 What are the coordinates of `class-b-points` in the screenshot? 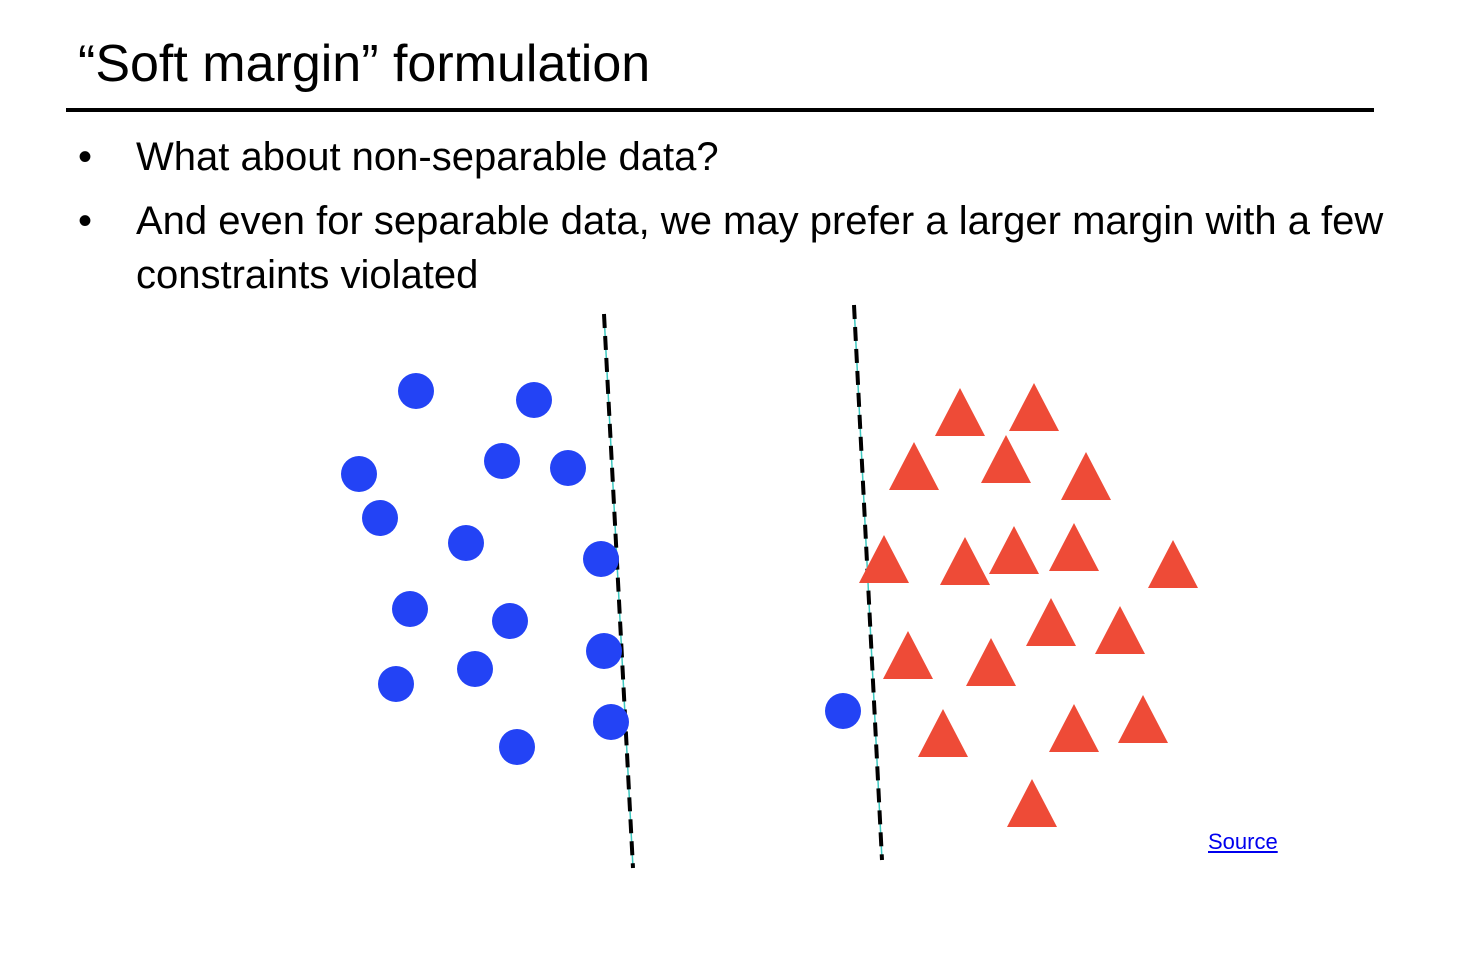 It's located at (1028, 605).